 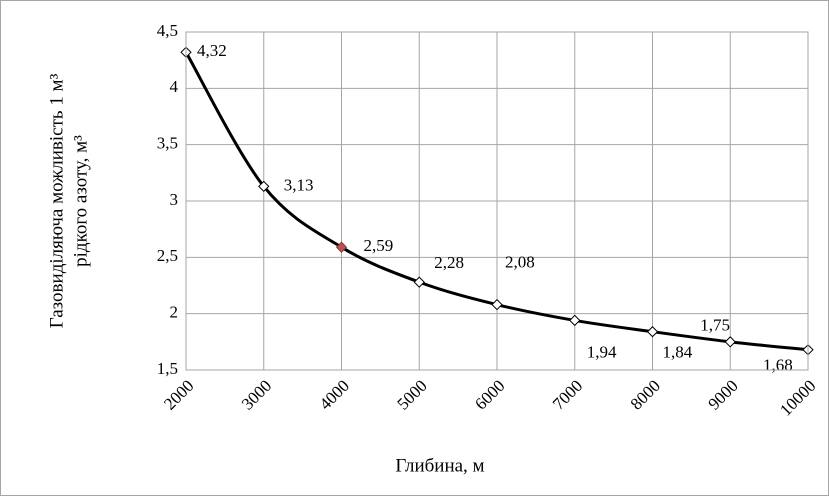 I want to click on data-label: 2,28, so click(x=449, y=262).